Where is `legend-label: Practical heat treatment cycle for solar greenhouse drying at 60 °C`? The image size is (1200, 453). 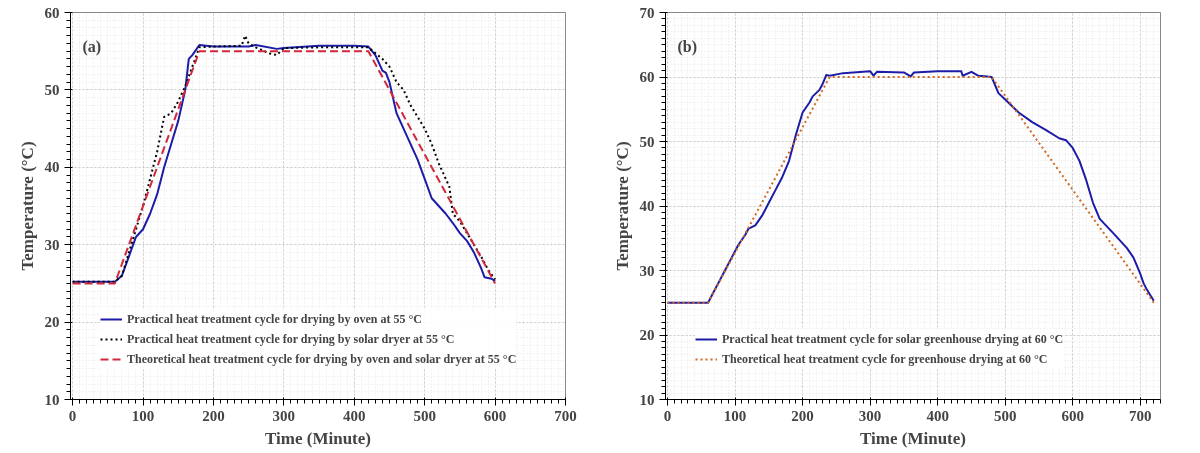
legend-label: Practical heat treatment cycle for solar greenhouse drying at 60 °C is located at coordinates (893, 339).